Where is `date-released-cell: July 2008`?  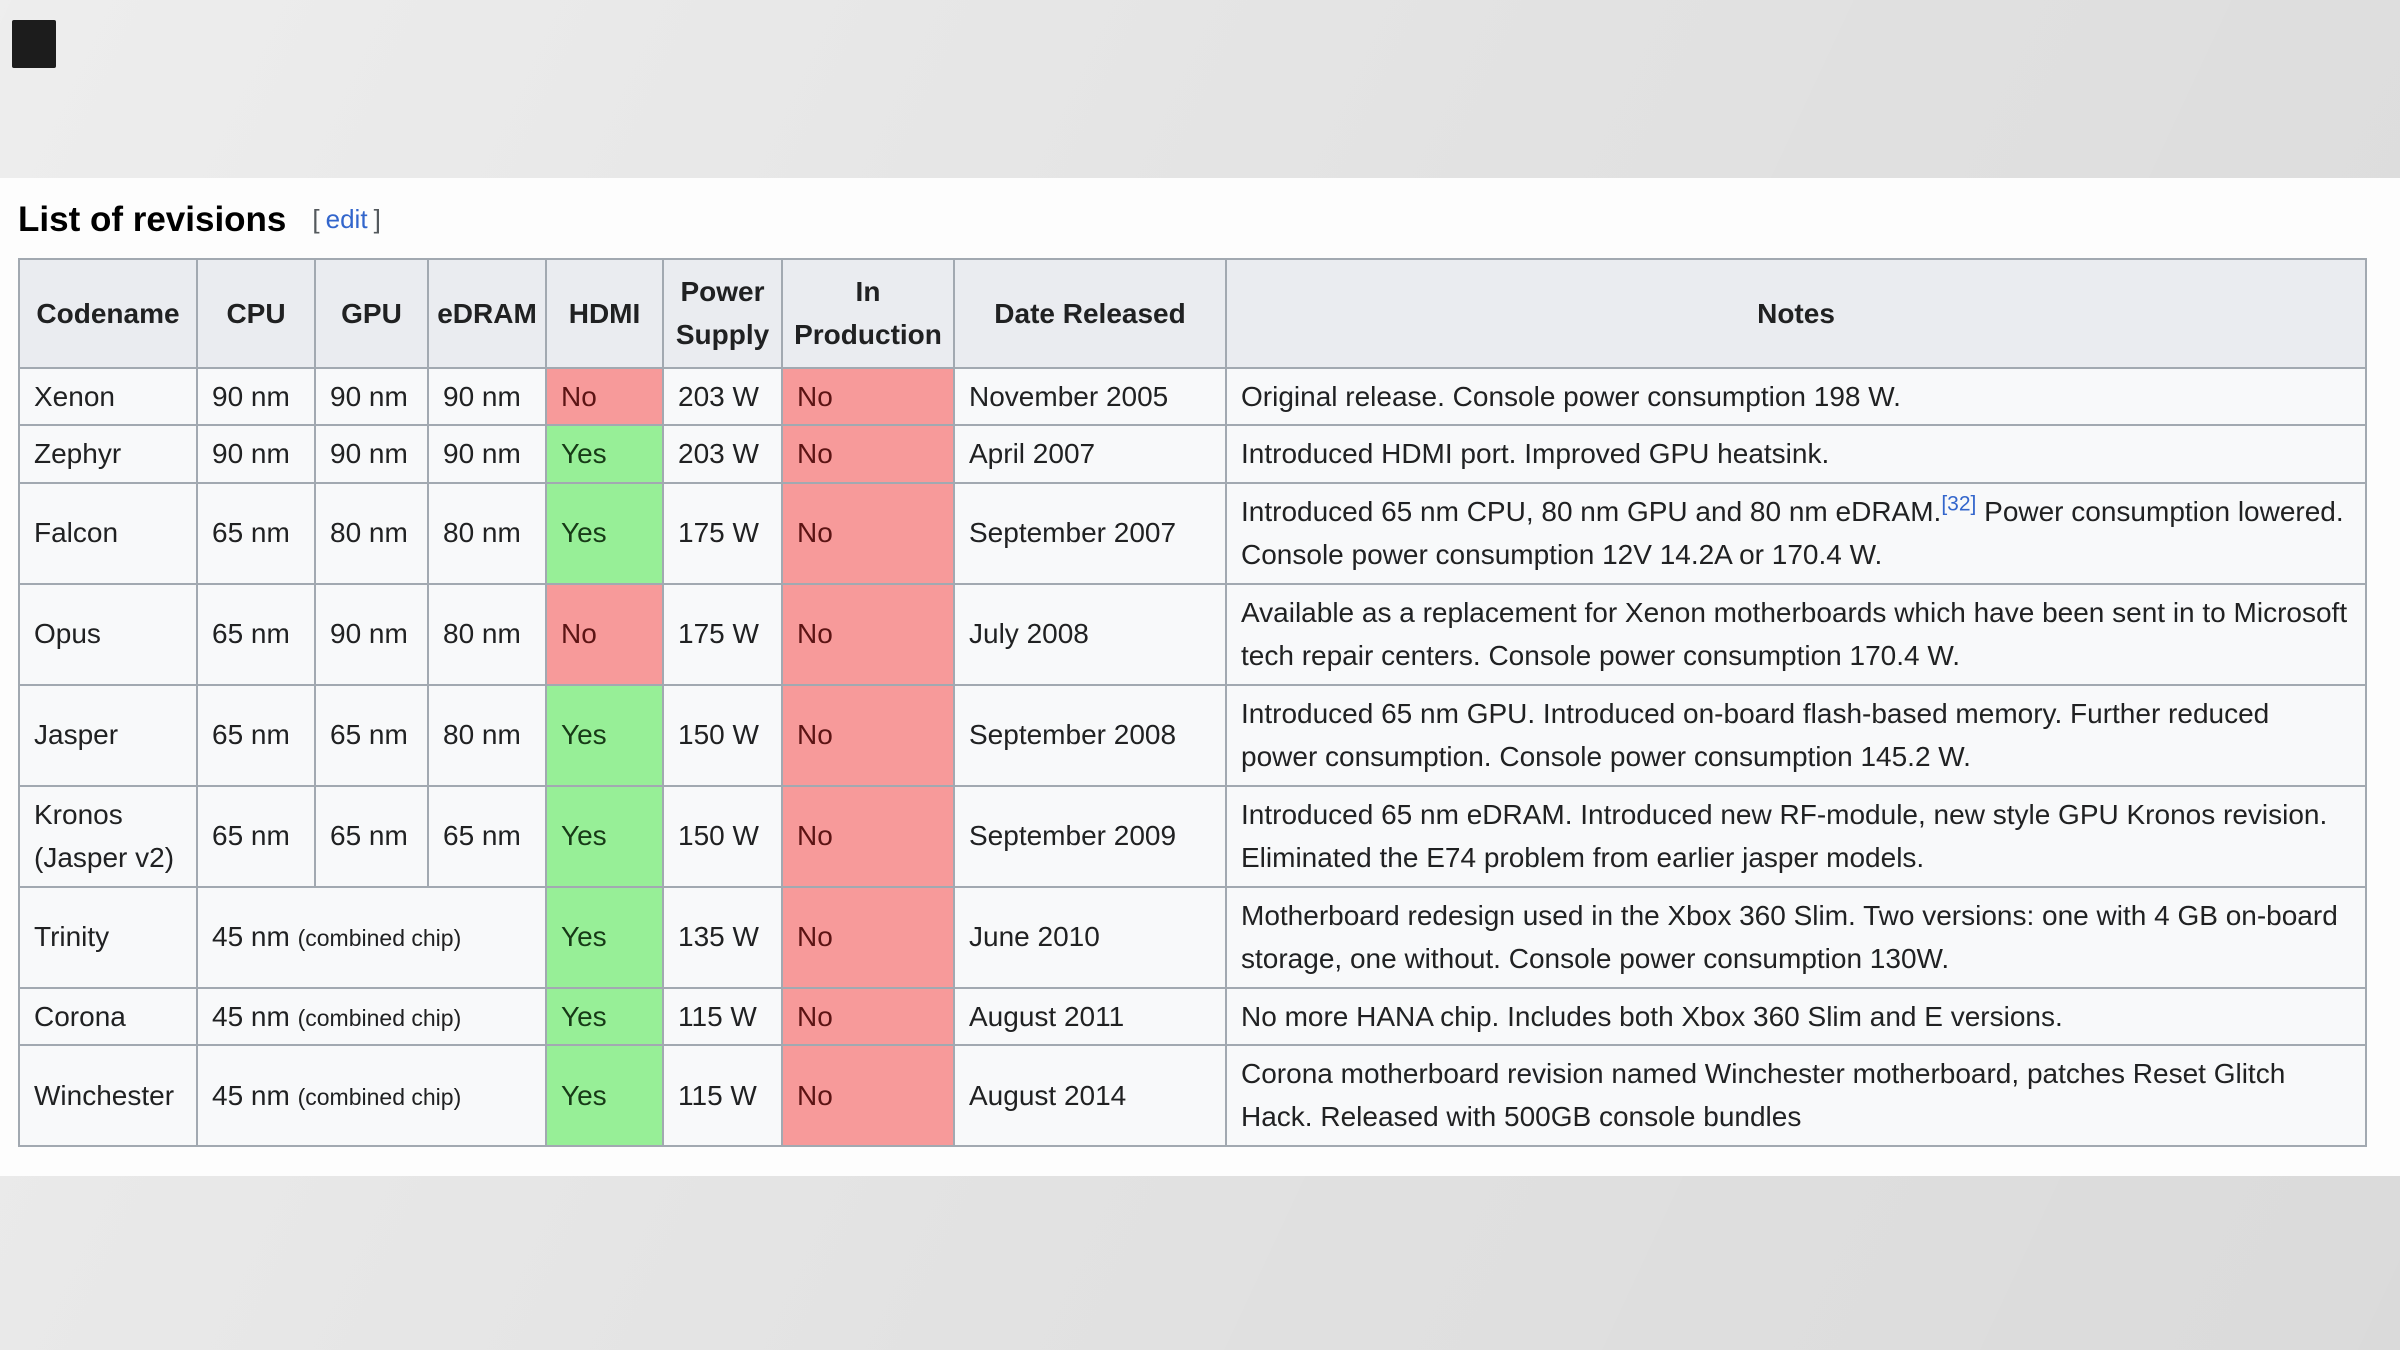 date-released-cell: July 2008 is located at coordinates (1090, 634).